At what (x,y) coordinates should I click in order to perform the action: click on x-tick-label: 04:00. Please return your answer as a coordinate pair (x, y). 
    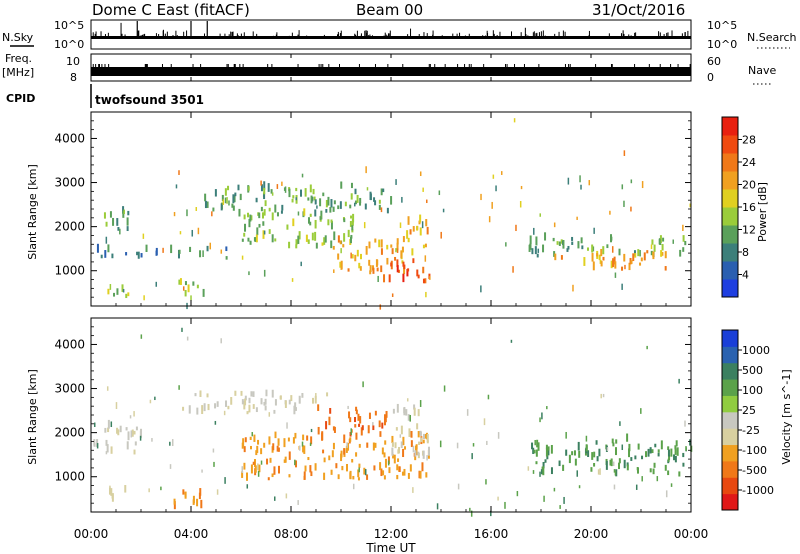
    Looking at the image, I should click on (191, 534).